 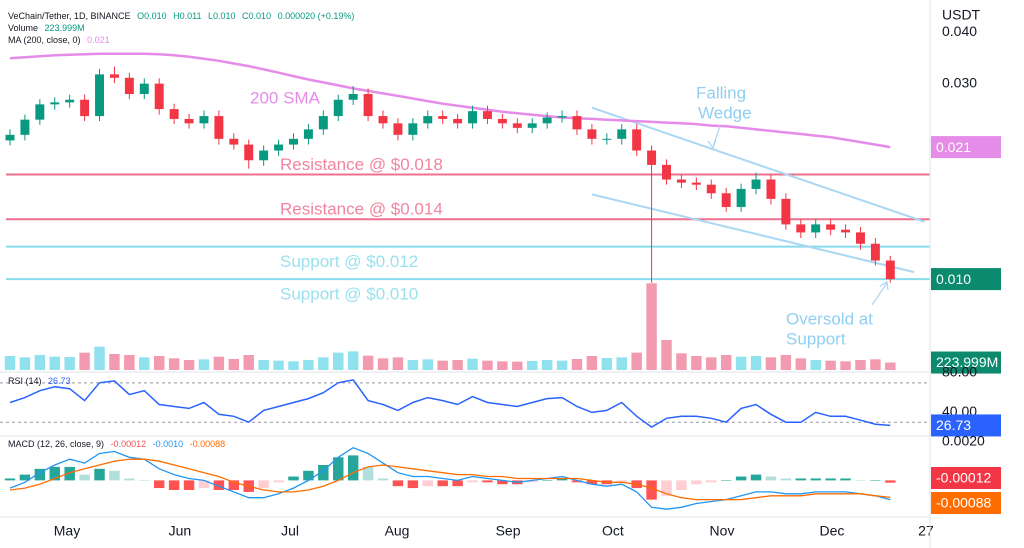 What do you see at coordinates (721, 92) in the screenshot?
I see `wedge-label: Falling` at bounding box center [721, 92].